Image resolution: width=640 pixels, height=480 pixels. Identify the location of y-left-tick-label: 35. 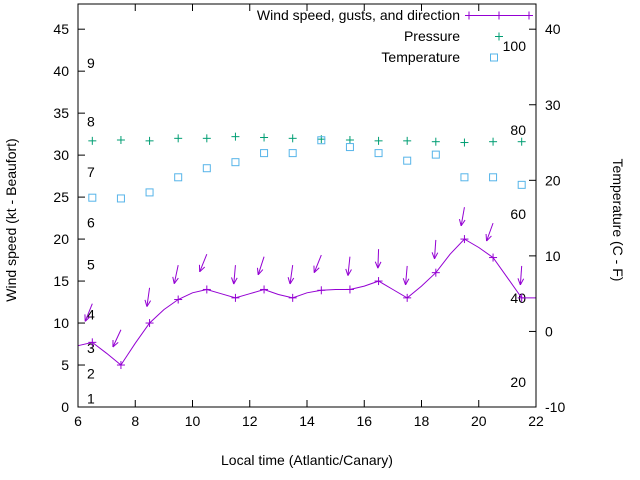
(61, 113).